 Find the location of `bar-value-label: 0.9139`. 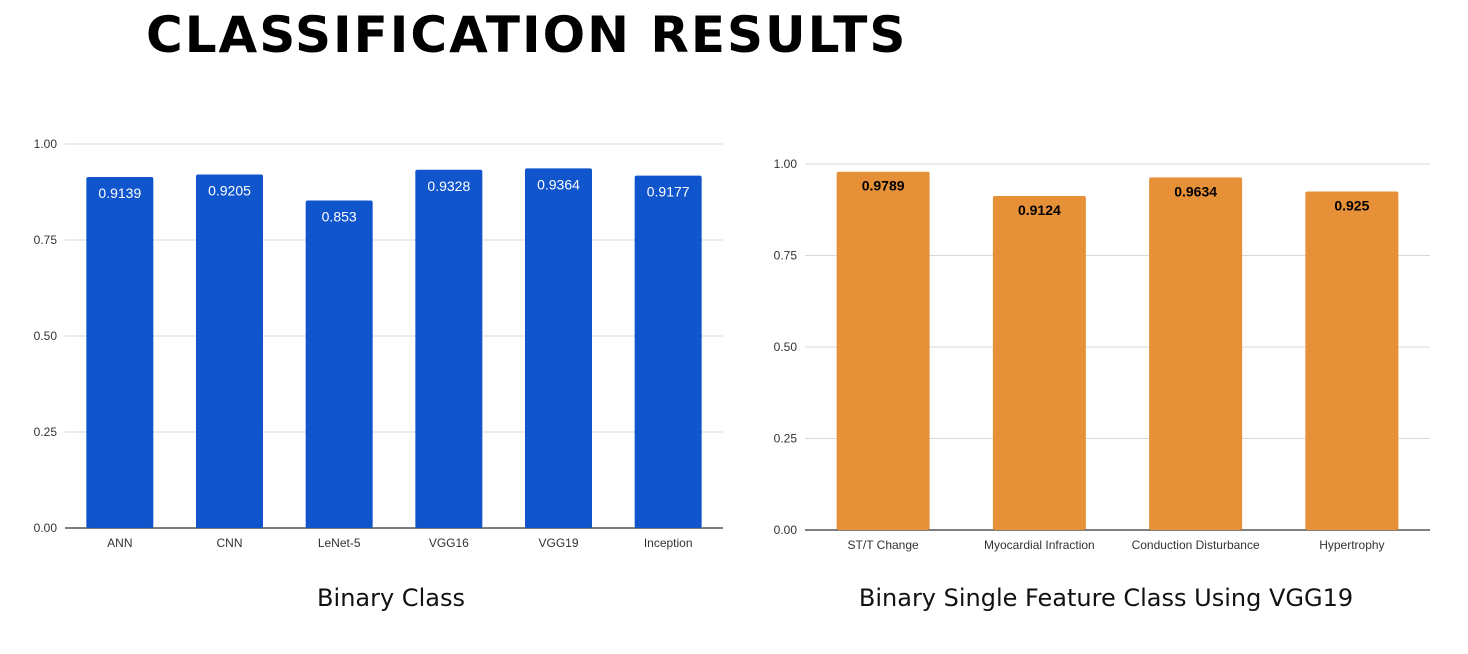

bar-value-label: 0.9139 is located at coordinates (119, 193).